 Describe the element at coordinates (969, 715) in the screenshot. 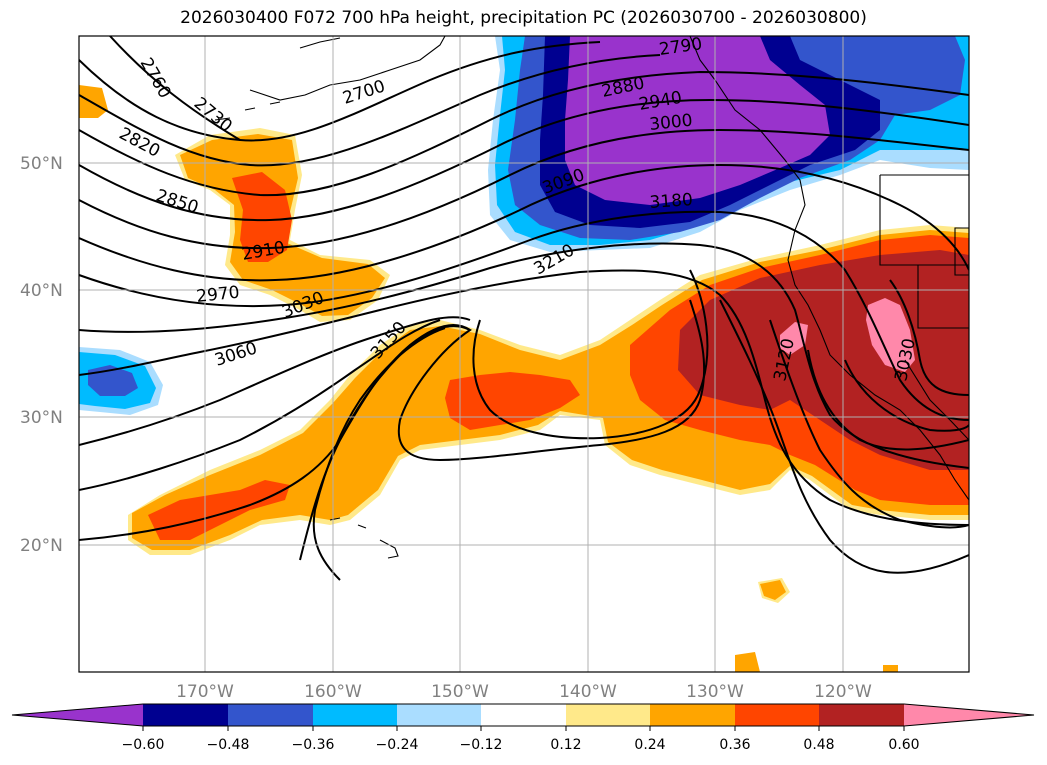

I see `colorbar-extend-high` at that location.